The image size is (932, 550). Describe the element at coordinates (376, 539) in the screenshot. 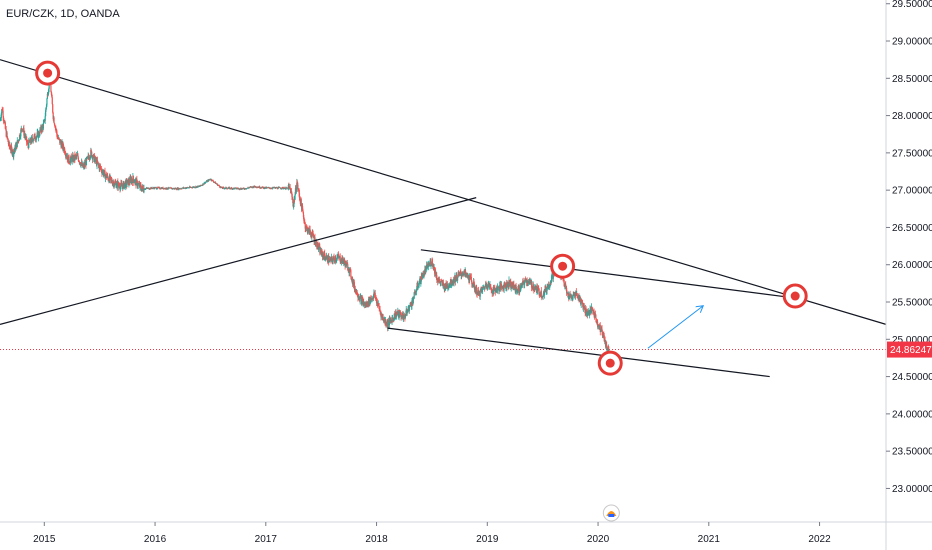

I see `x-tick-label: 2018` at that location.